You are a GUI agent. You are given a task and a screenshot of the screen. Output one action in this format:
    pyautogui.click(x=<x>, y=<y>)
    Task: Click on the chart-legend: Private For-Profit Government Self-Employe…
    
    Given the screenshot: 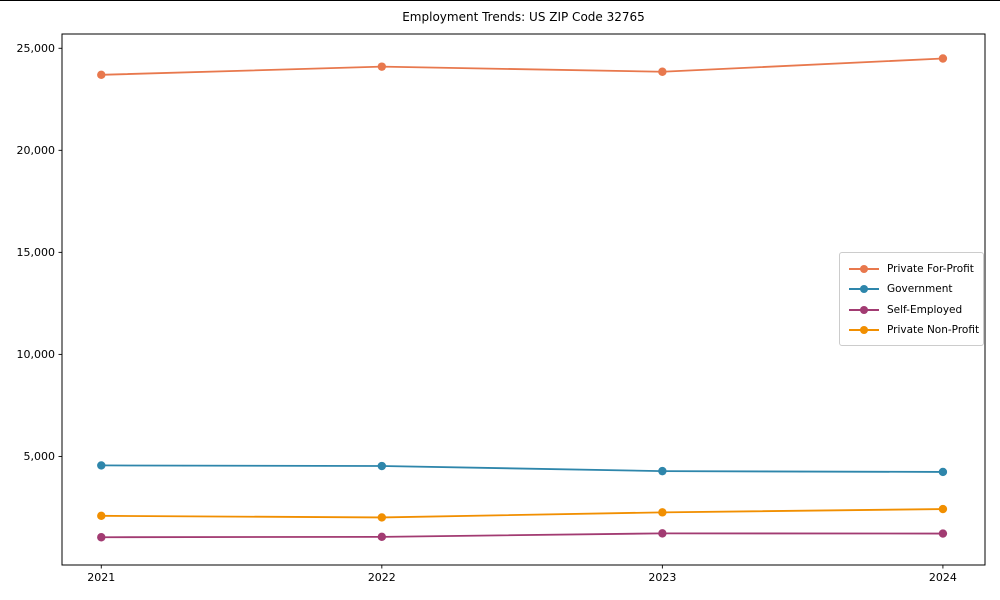 What is the action you would take?
    pyautogui.click(x=911, y=299)
    